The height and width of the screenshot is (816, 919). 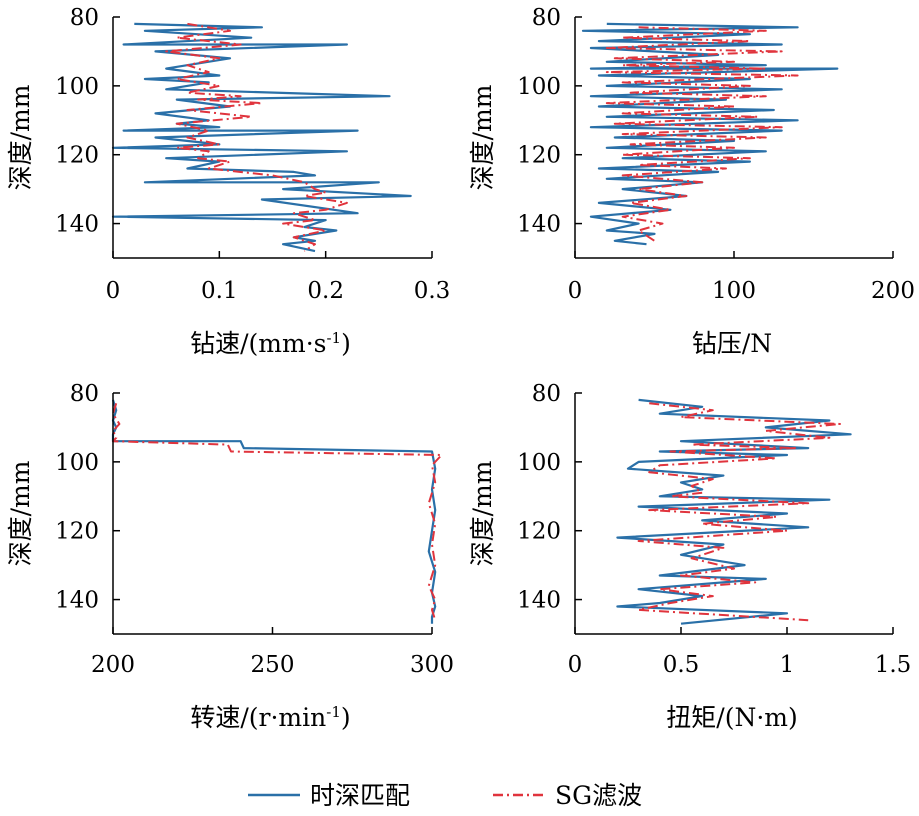 I want to click on x-tick-label-torque: 0.5, so click(x=681, y=665).